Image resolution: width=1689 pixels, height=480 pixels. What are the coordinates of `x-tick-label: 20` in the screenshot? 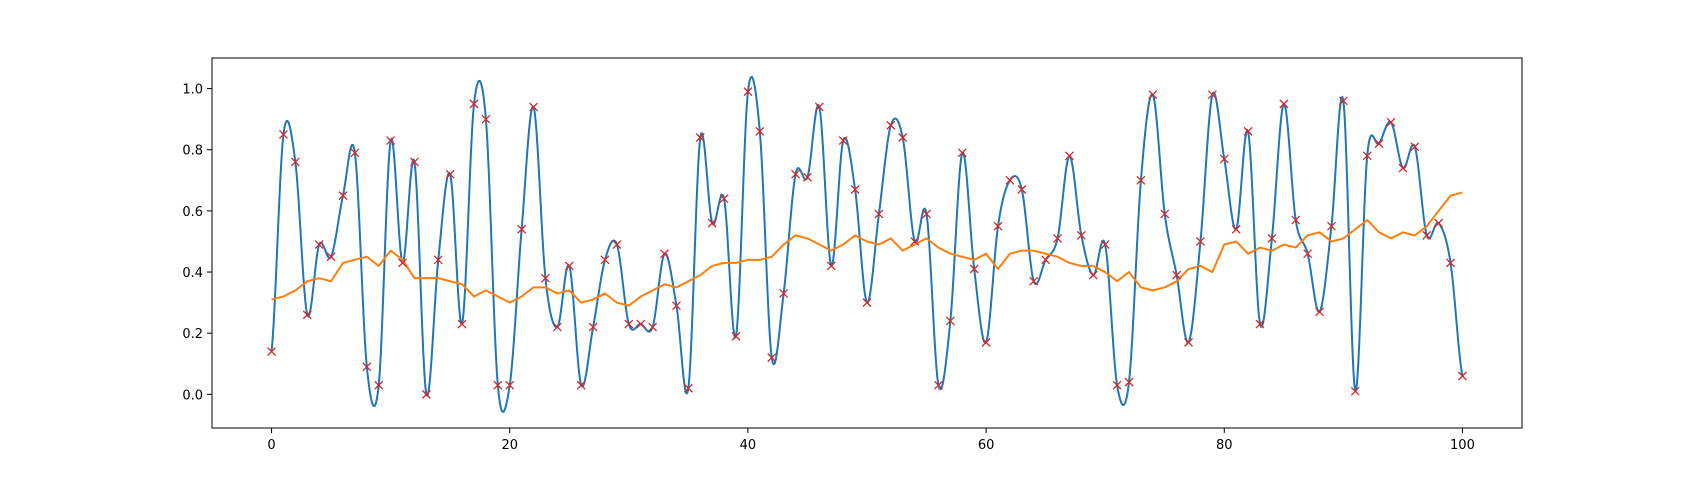 It's located at (509, 445).